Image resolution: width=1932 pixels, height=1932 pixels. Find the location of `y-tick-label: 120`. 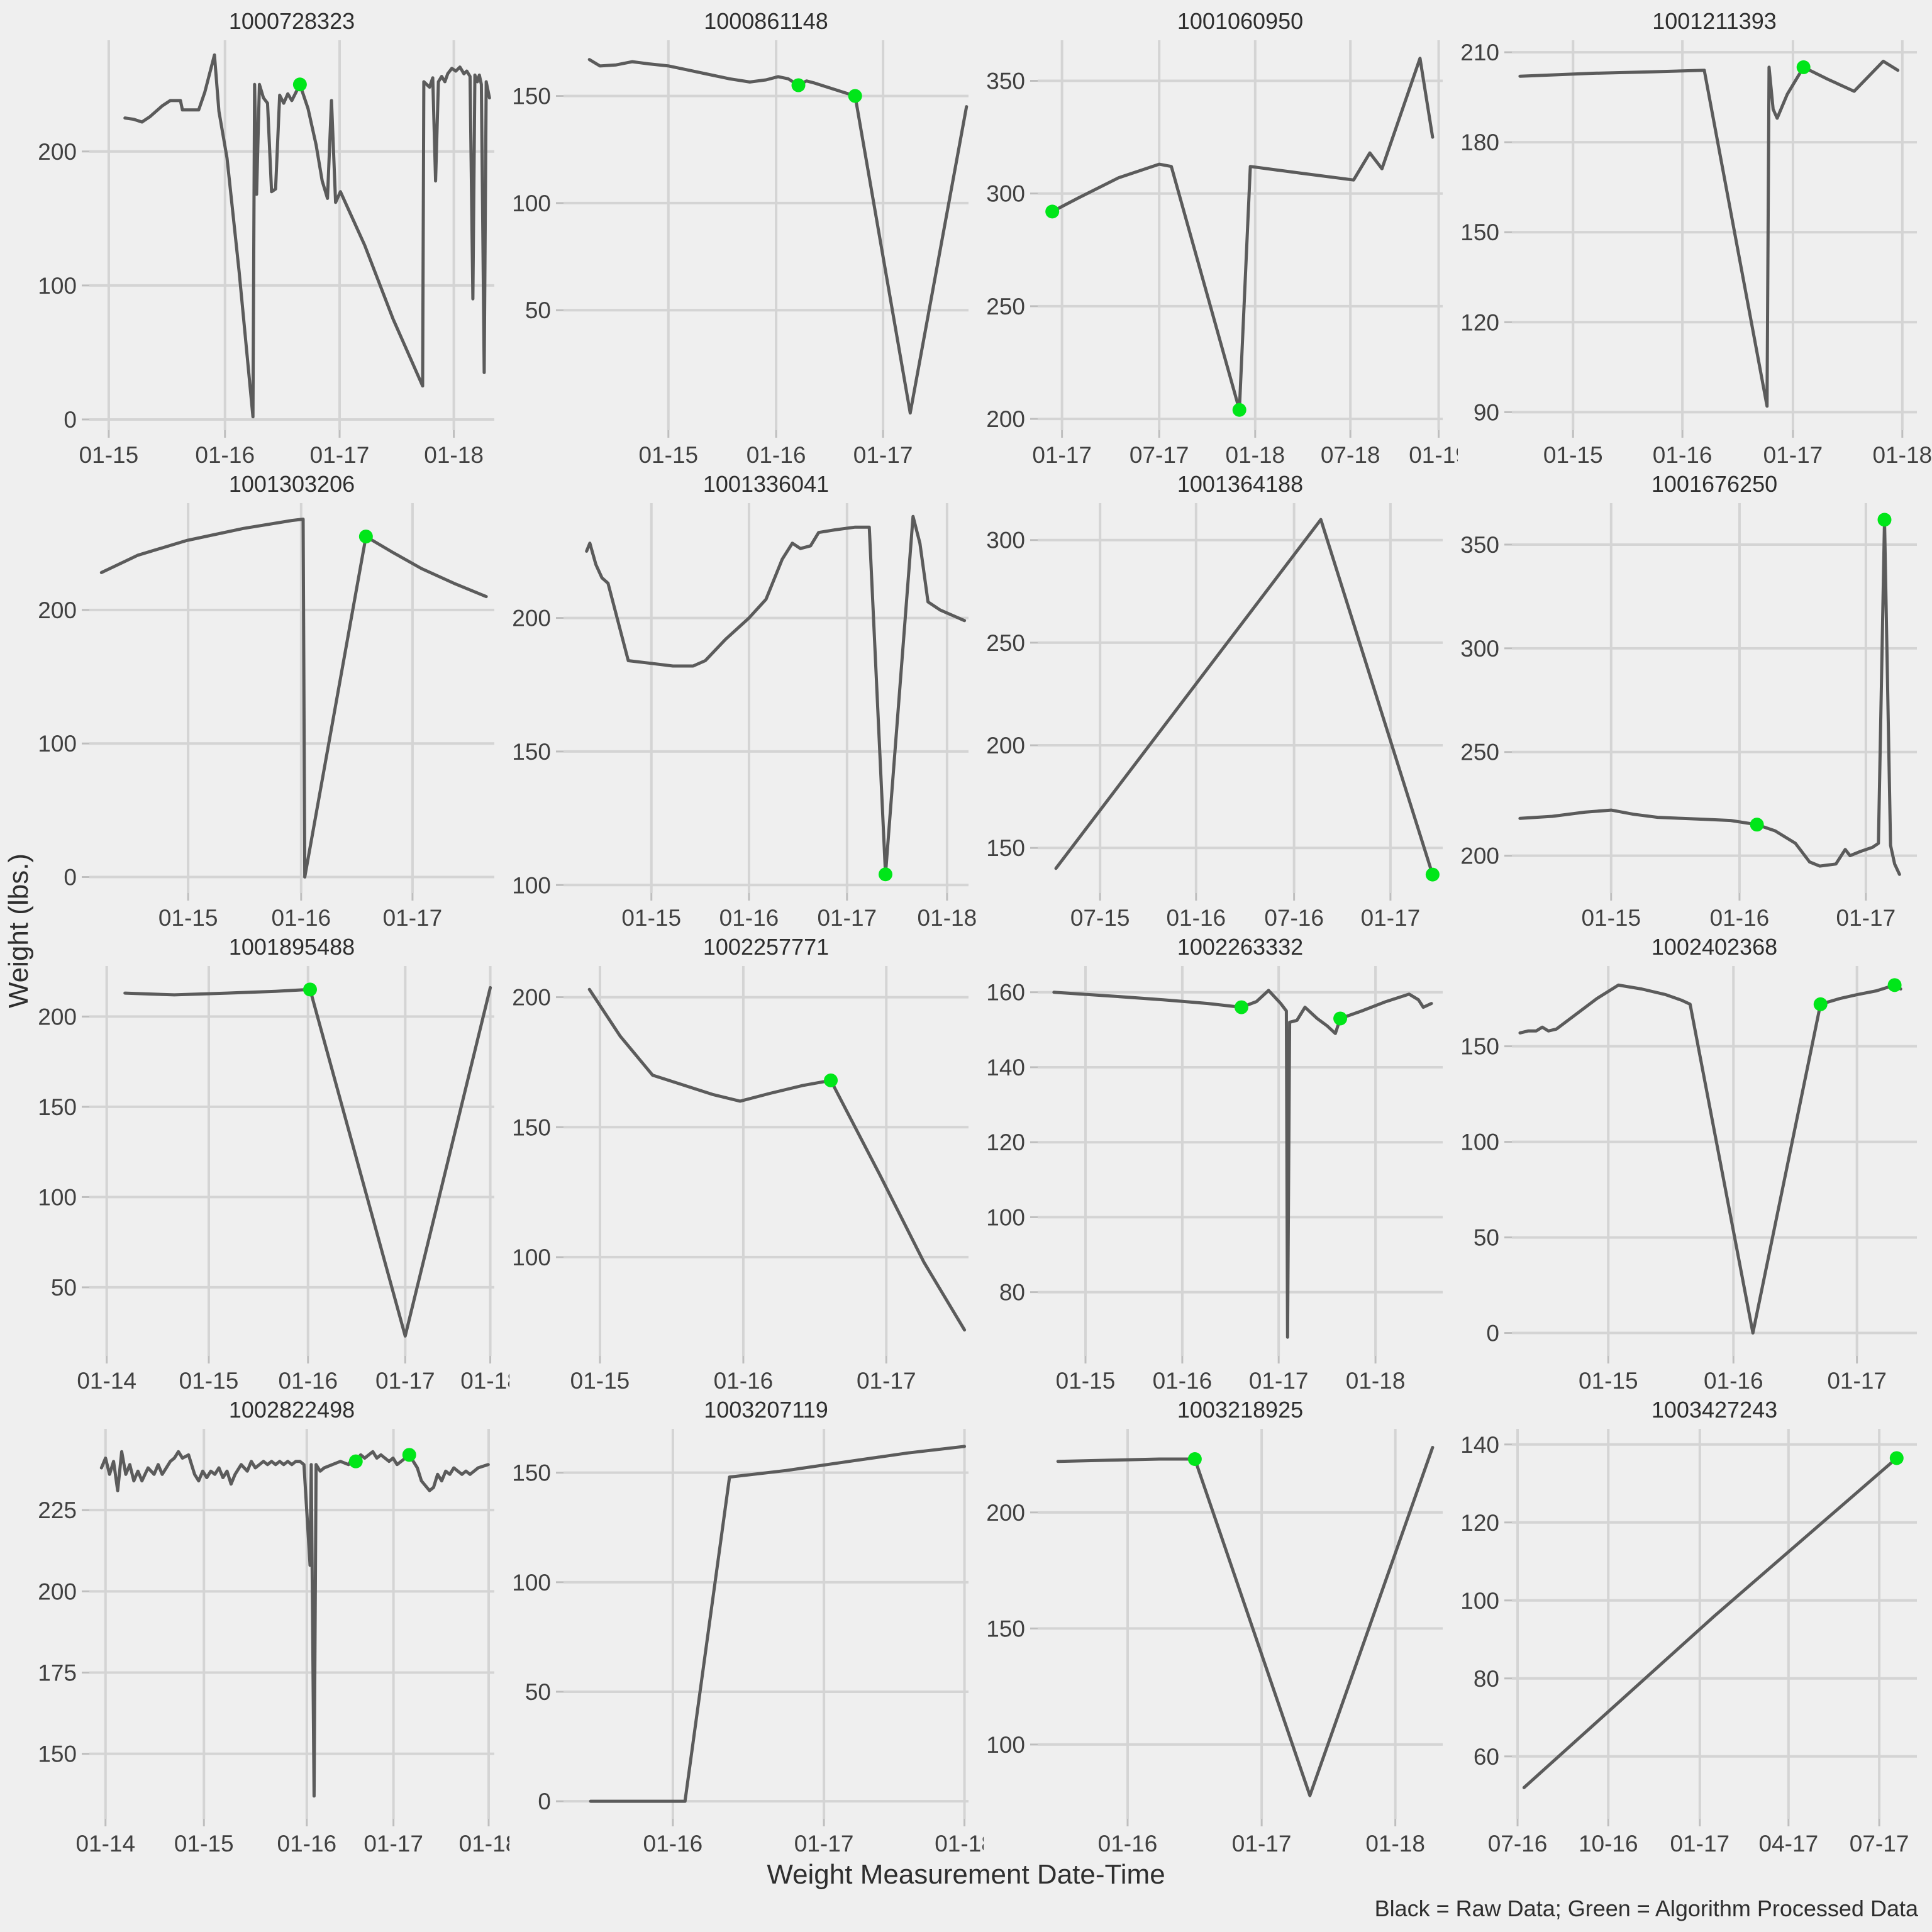

y-tick-label: 120 is located at coordinates (1005, 1142).